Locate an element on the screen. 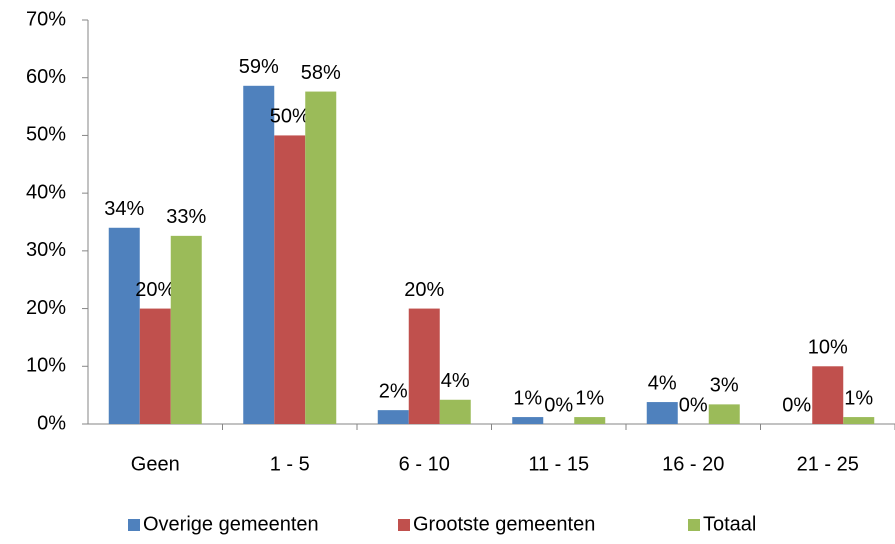  x-tick-label: 1 - 5 is located at coordinates (290, 464).